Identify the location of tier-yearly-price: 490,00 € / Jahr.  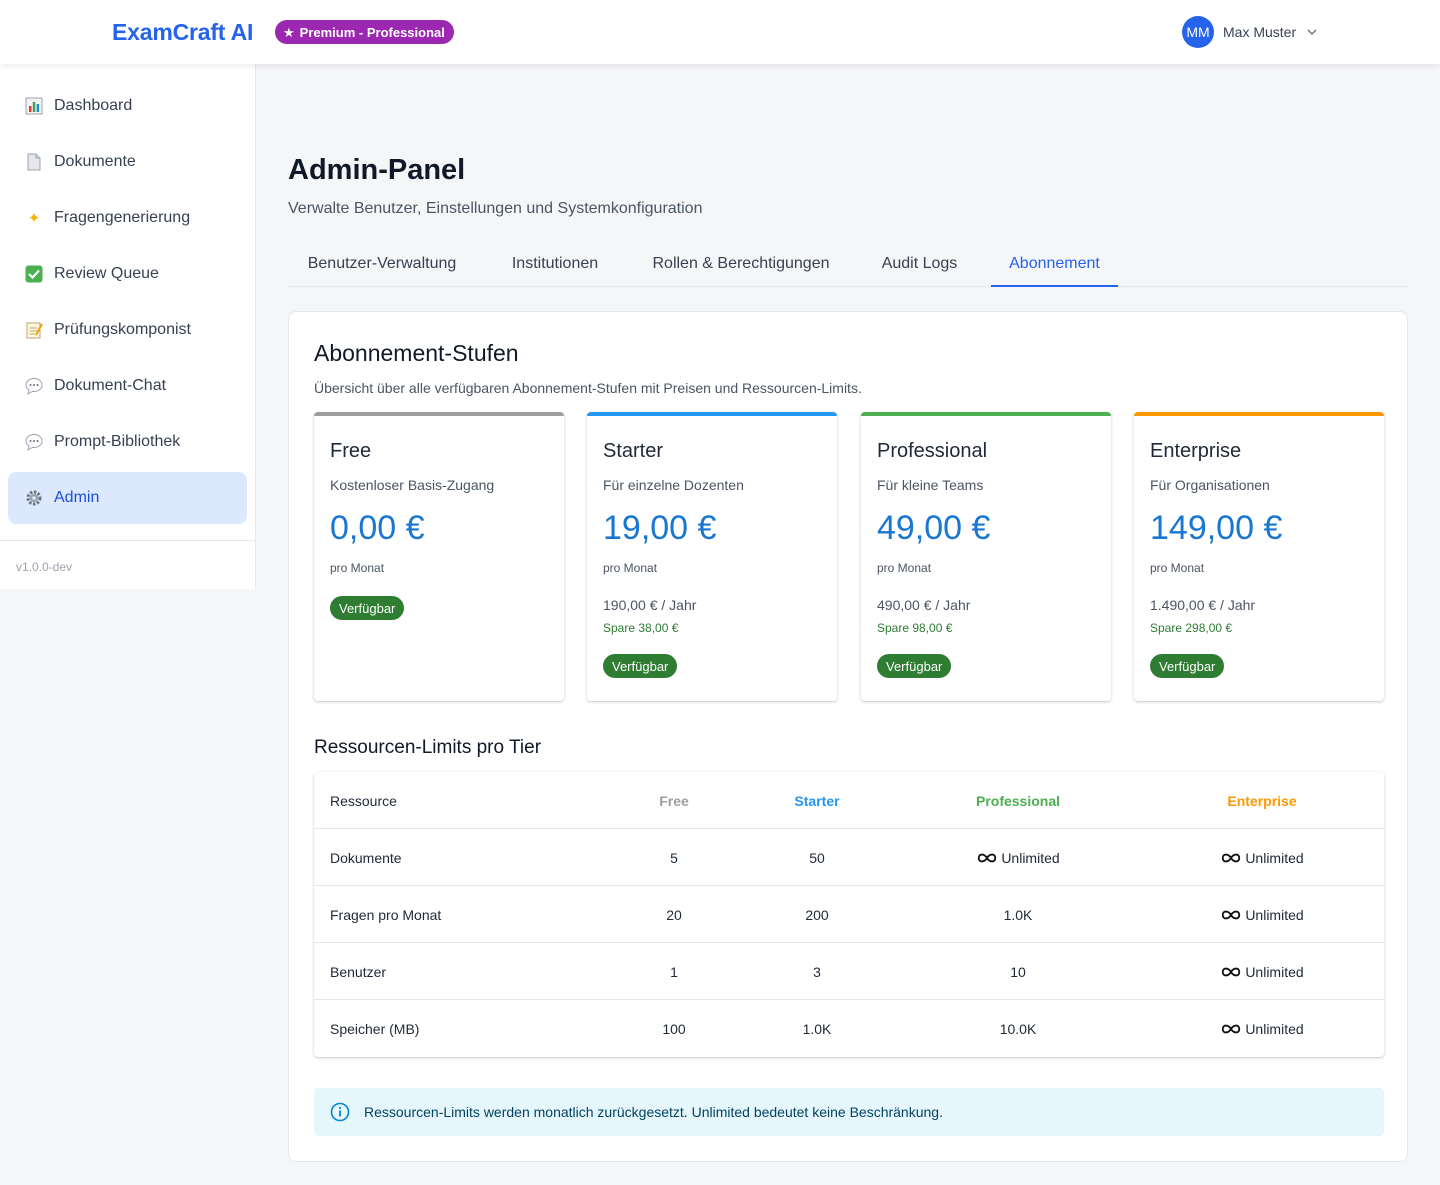
(924, 605).